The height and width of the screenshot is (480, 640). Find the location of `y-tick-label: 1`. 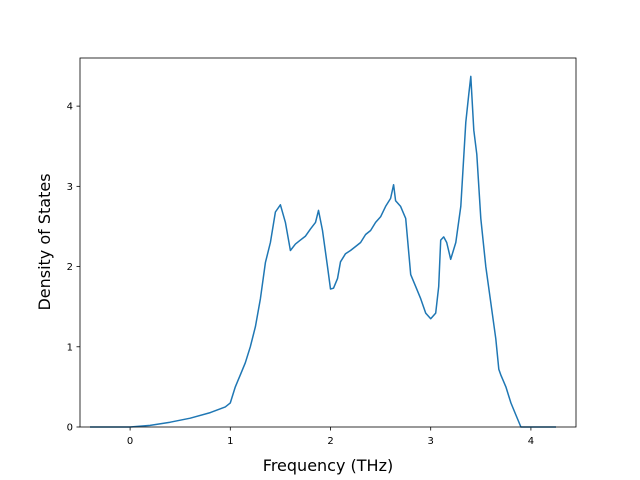

y-tick-label: 1 is located at coordinates (70, 347).